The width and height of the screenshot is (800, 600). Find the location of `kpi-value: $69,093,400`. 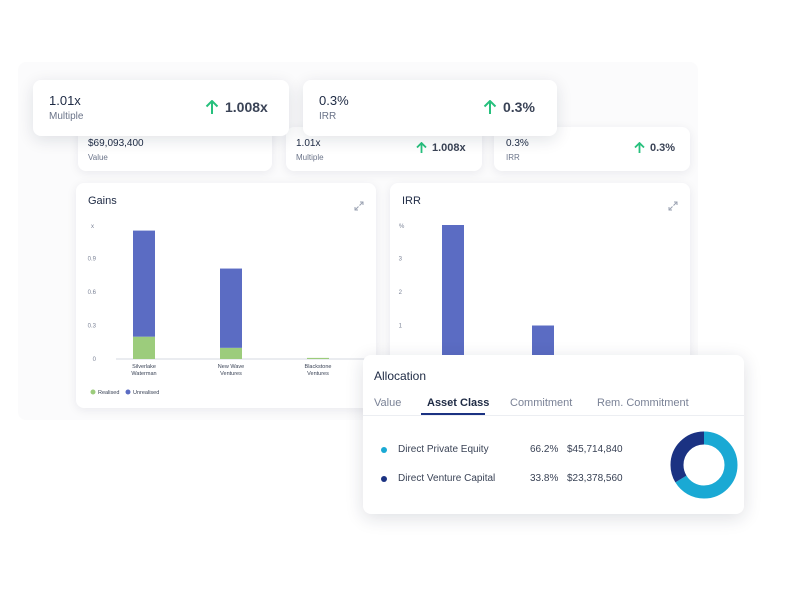

kpi-value: $69,093,400 is located at coordinates (116, 143).